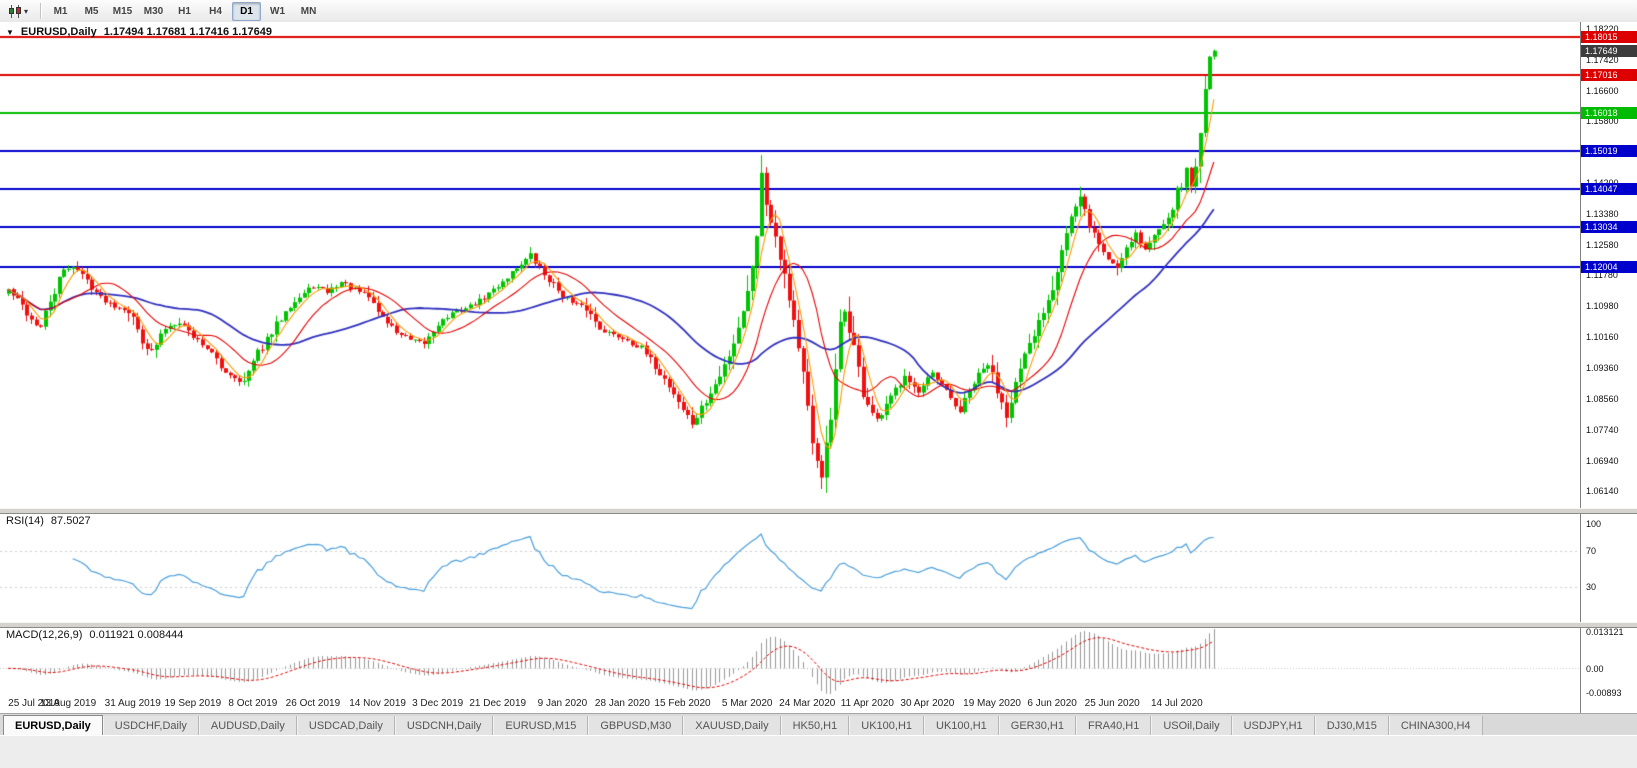 The image size is (1637, 768). What do you see at coordinates (1609, 151) in the screenshot?
I see `hline-price-label: 1.15019` at bounding box center [1609, 151].